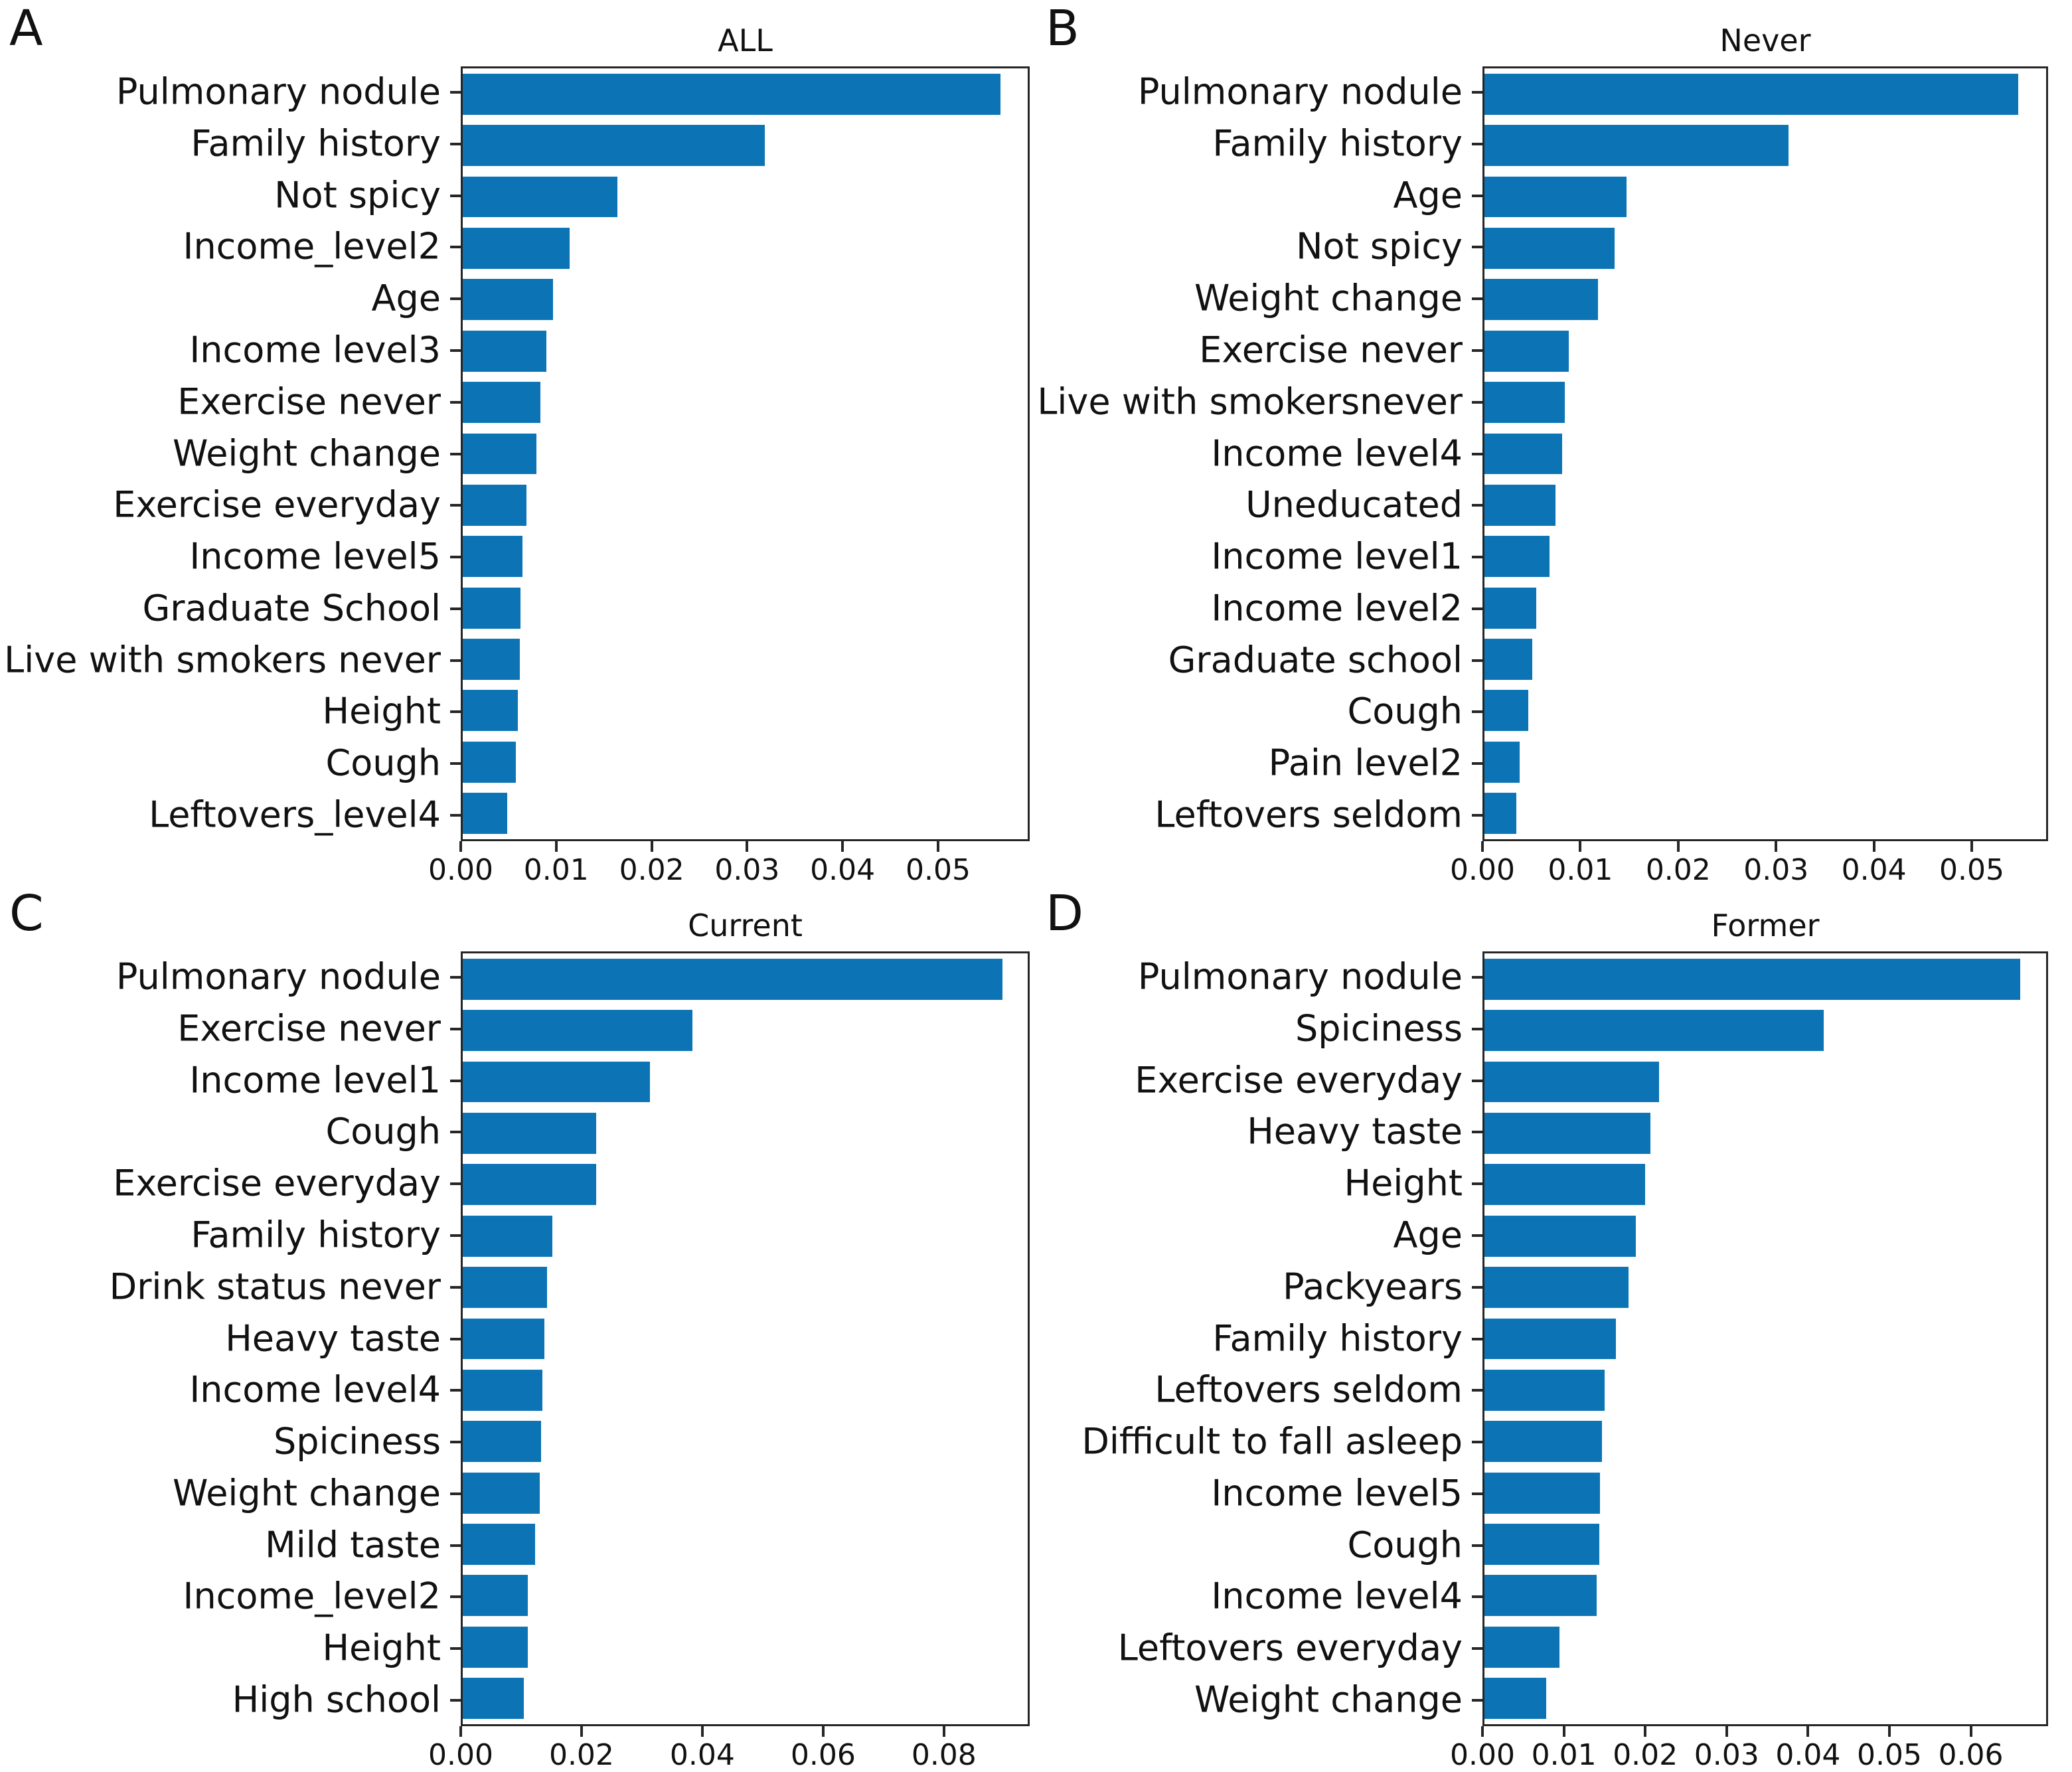  What do you see at coordinates (1337, 608) in the screenshot?
I see `y-axis-label: Income level2` at bounding box center [1337, 608].